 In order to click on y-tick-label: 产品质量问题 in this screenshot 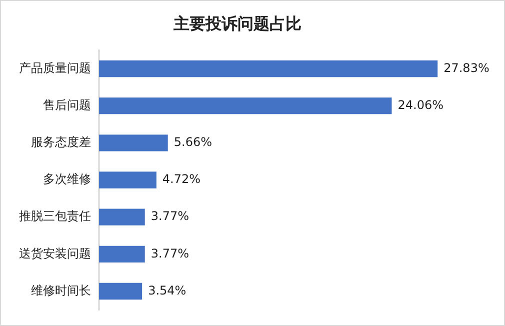, I will do `click(55, 67)`.